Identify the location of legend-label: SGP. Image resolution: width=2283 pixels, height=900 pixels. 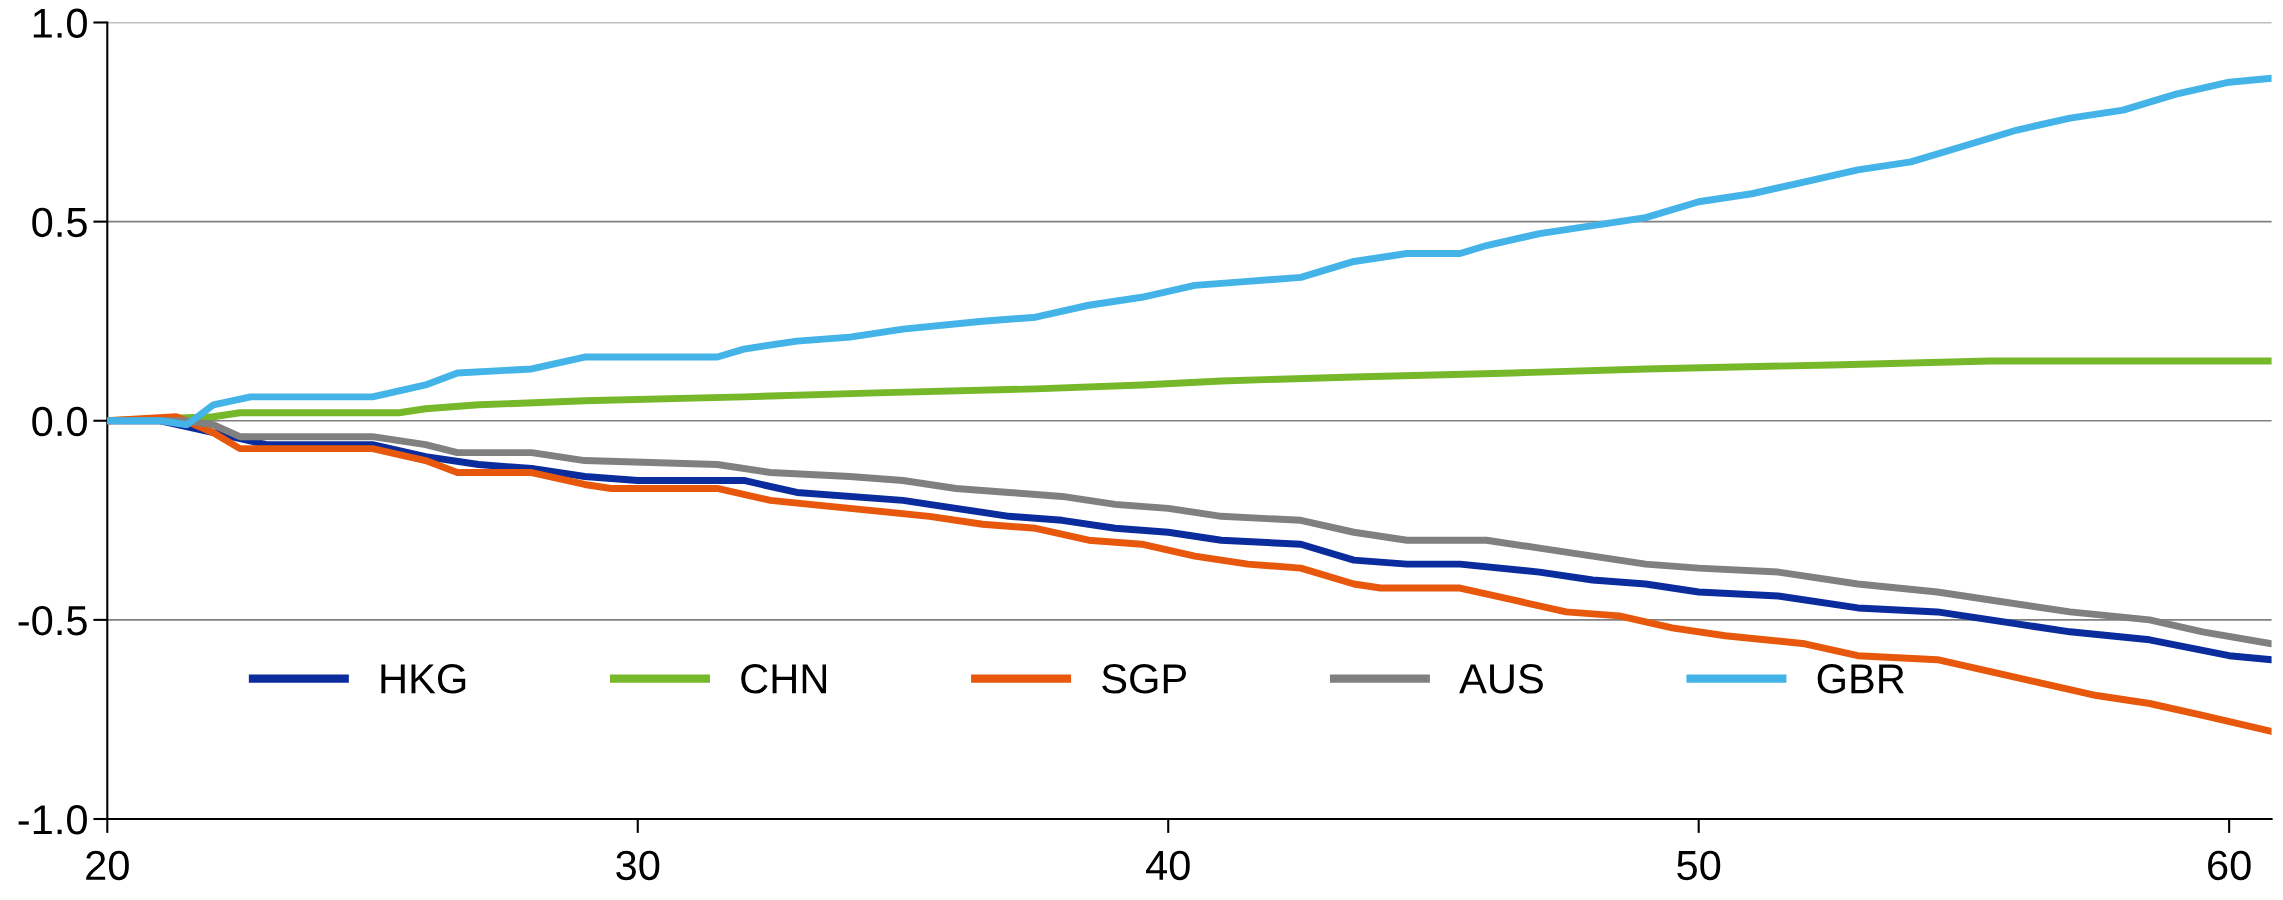
(1144, 679).